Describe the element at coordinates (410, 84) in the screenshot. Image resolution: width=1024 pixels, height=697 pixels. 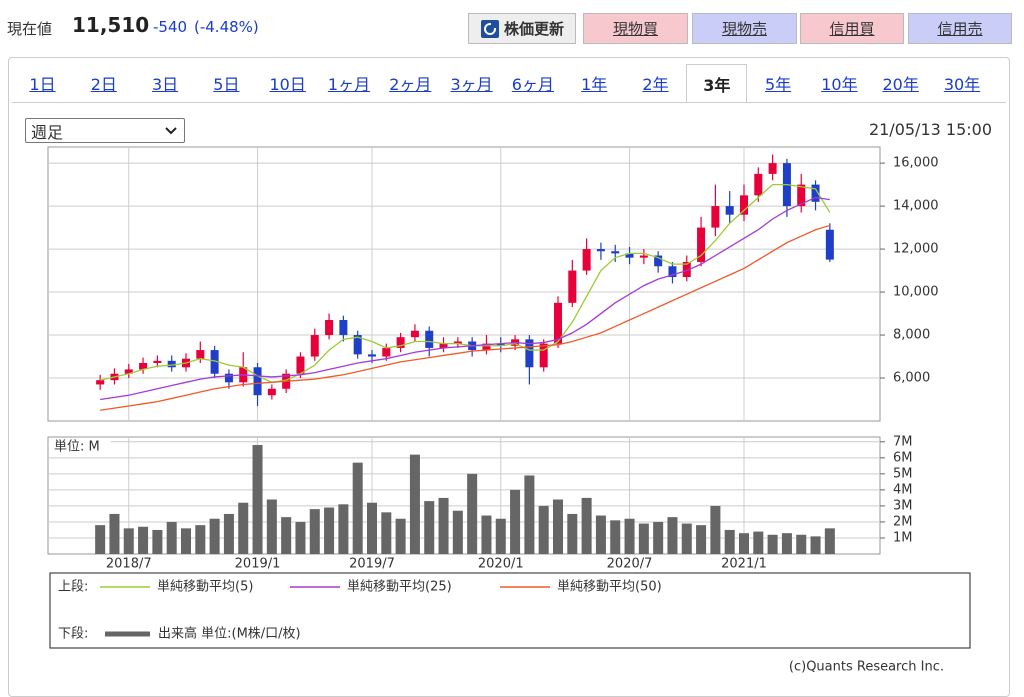
I see `period-tab: 2ヶ月` at that location.